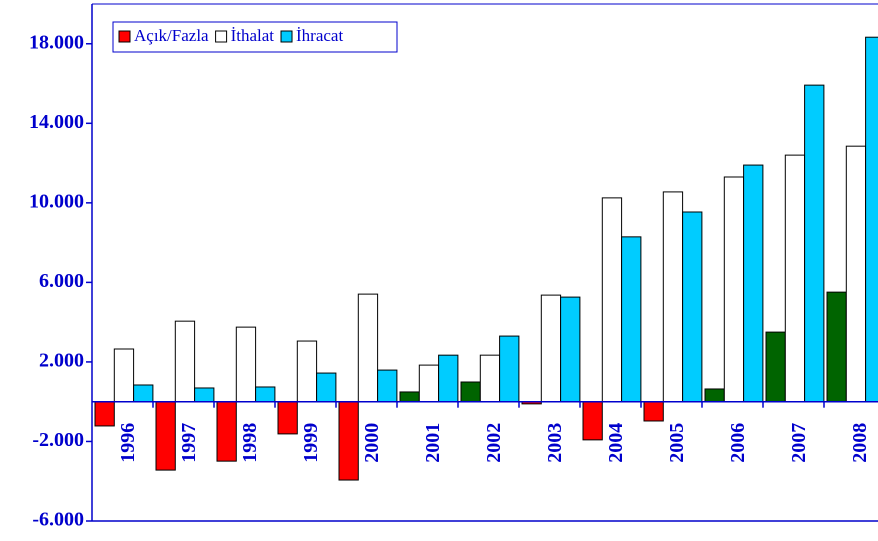 Image resolution: width=878 pixels, height=541 pixels. What do you see at coordinates (494, 443) in the screenshot?
I see `x-tick-label: 2002` at bounding box center [494, 443].